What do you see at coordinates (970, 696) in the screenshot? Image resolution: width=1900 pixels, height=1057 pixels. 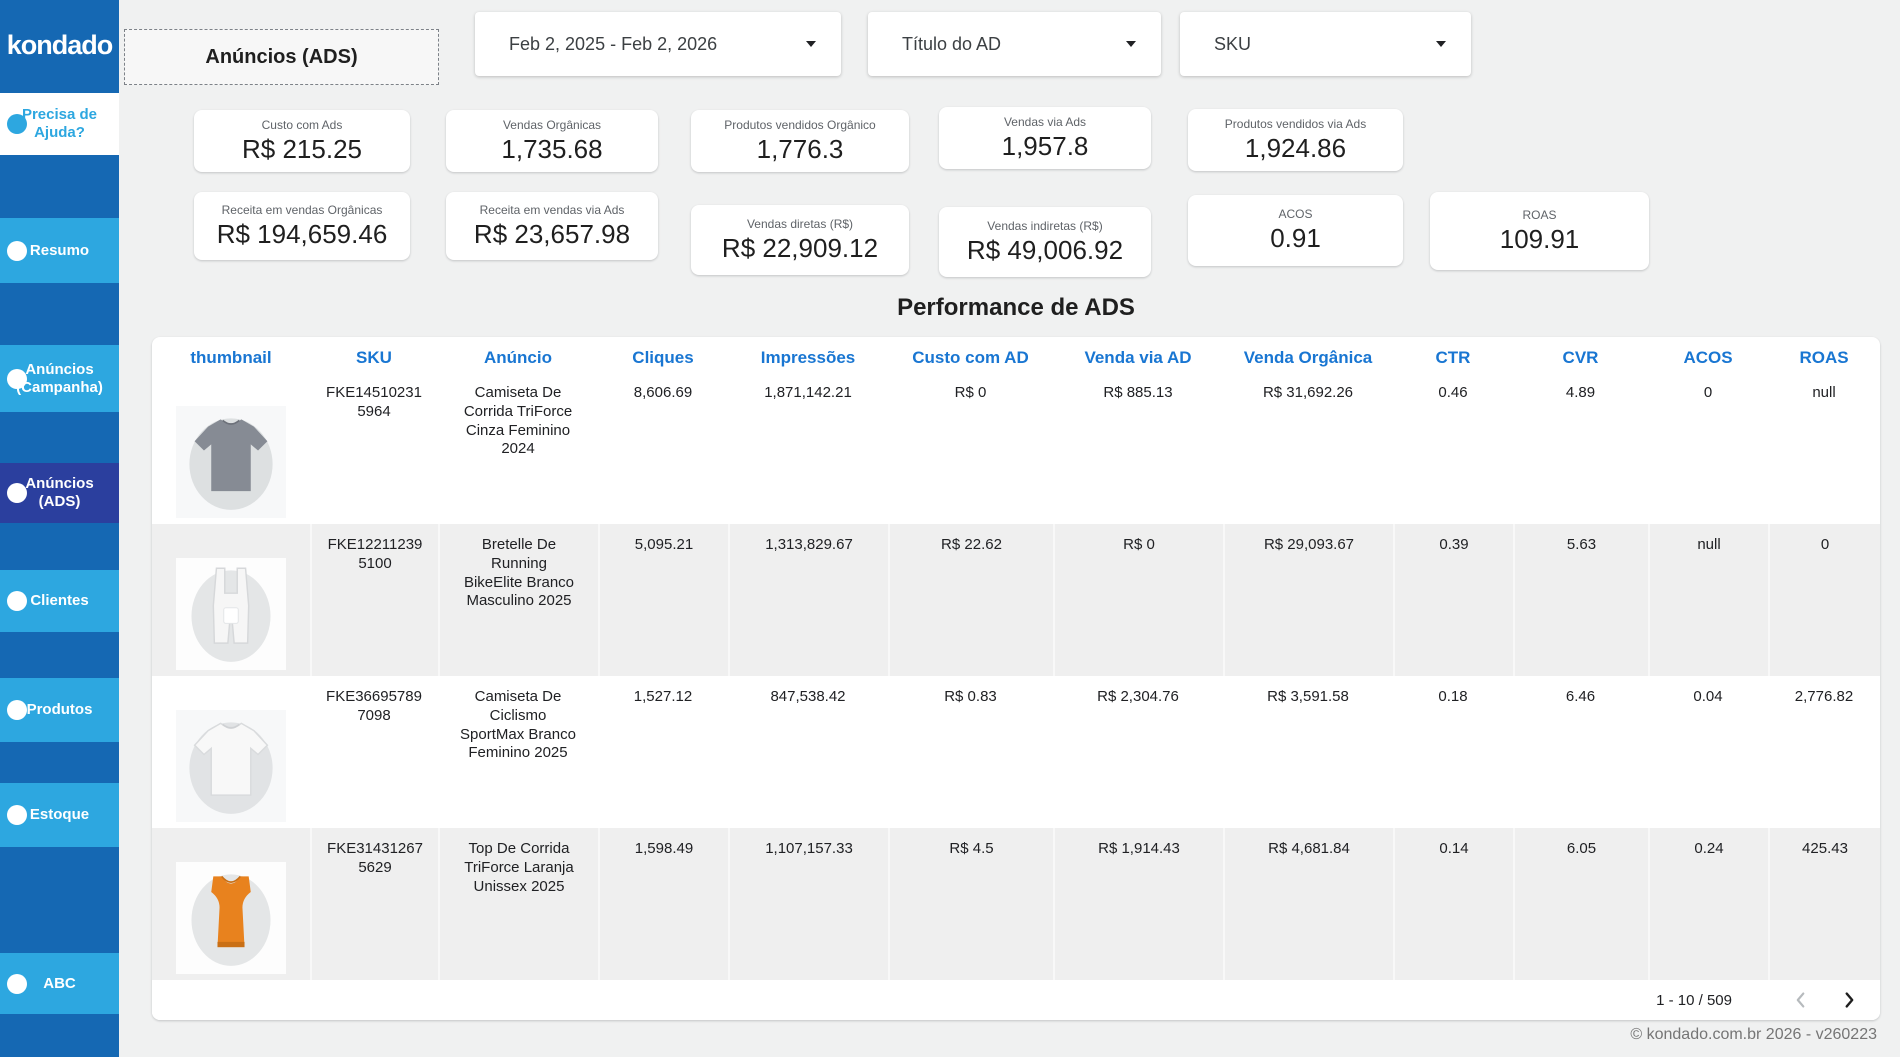 I see `cell-custo-com-ad: R$ 0.83` at bounding box center [970, 696].